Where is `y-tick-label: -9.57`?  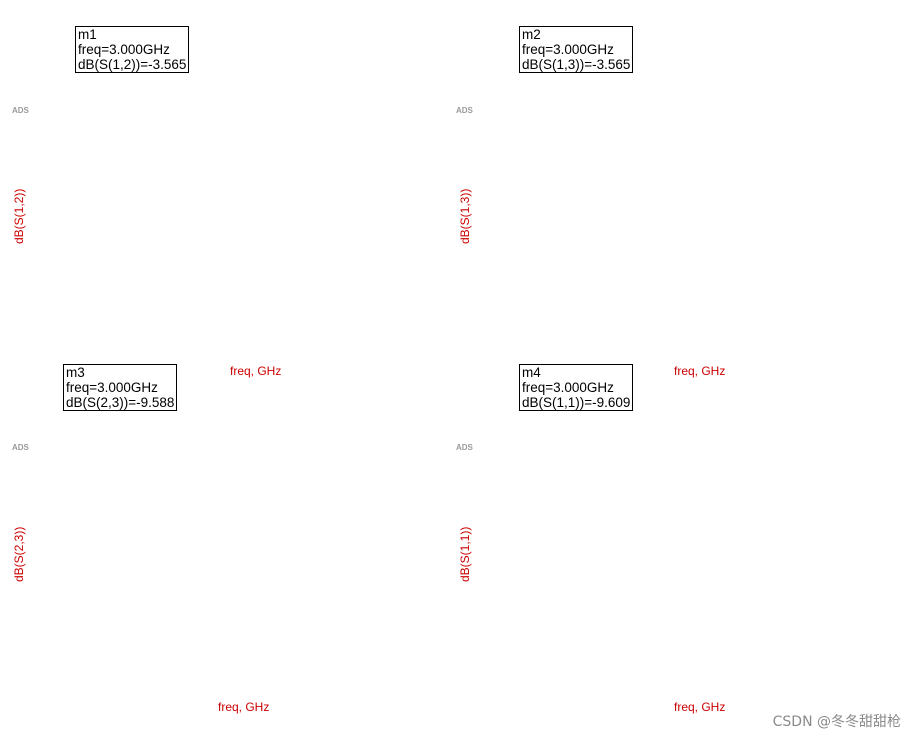 y-tick-label: -9.57 is located at coordinates (503, 439).